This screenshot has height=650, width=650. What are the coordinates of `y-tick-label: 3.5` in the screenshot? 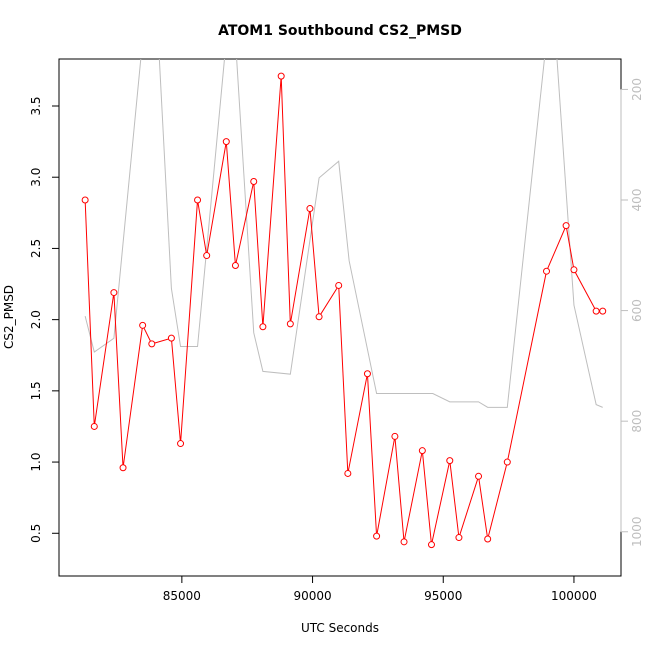 It's located at (36, 105).